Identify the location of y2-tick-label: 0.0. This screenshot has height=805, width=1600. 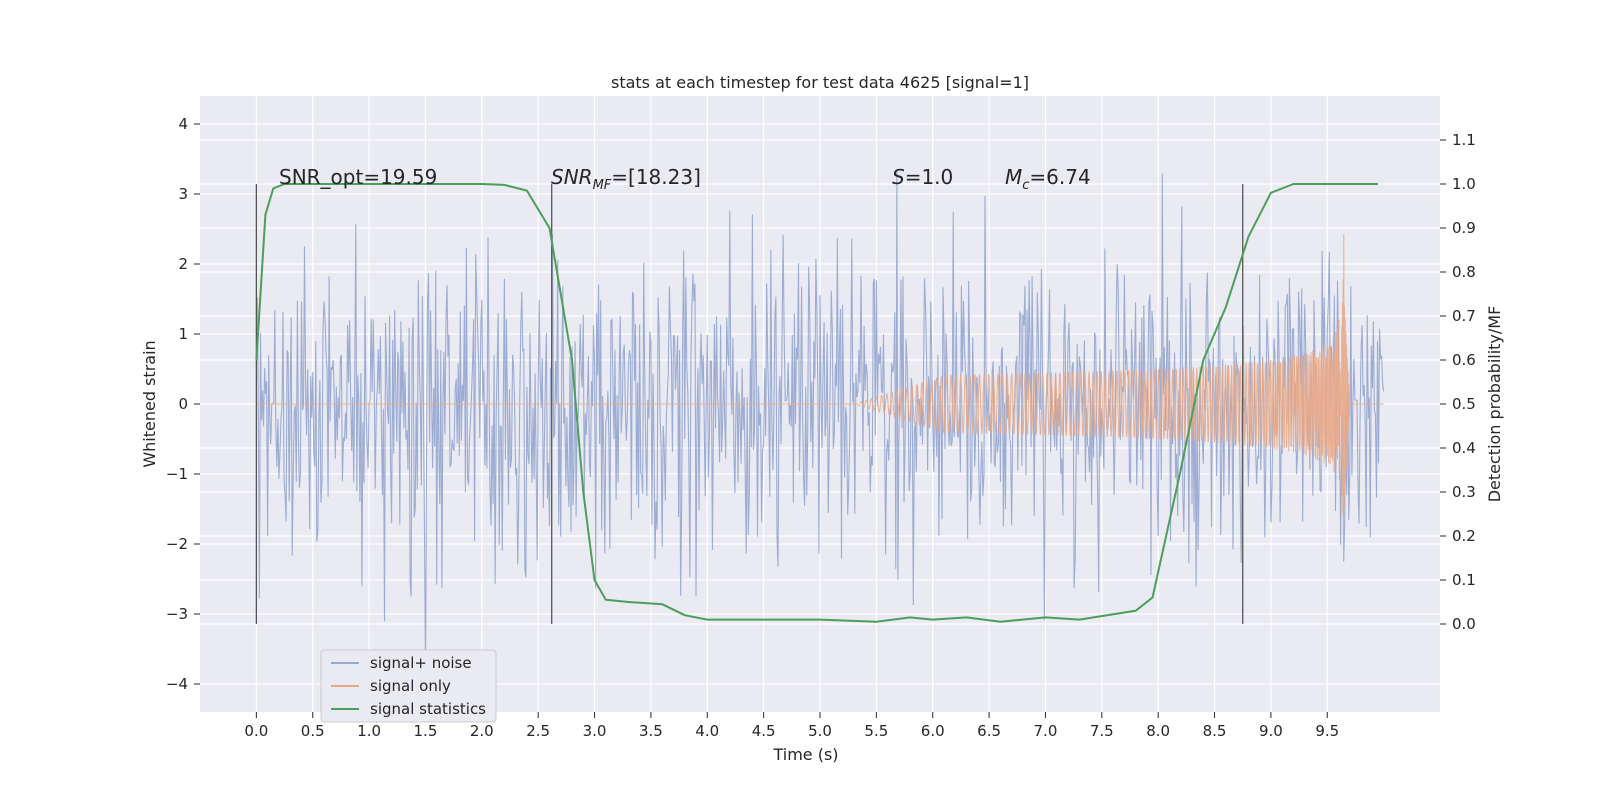
(1464, 624).